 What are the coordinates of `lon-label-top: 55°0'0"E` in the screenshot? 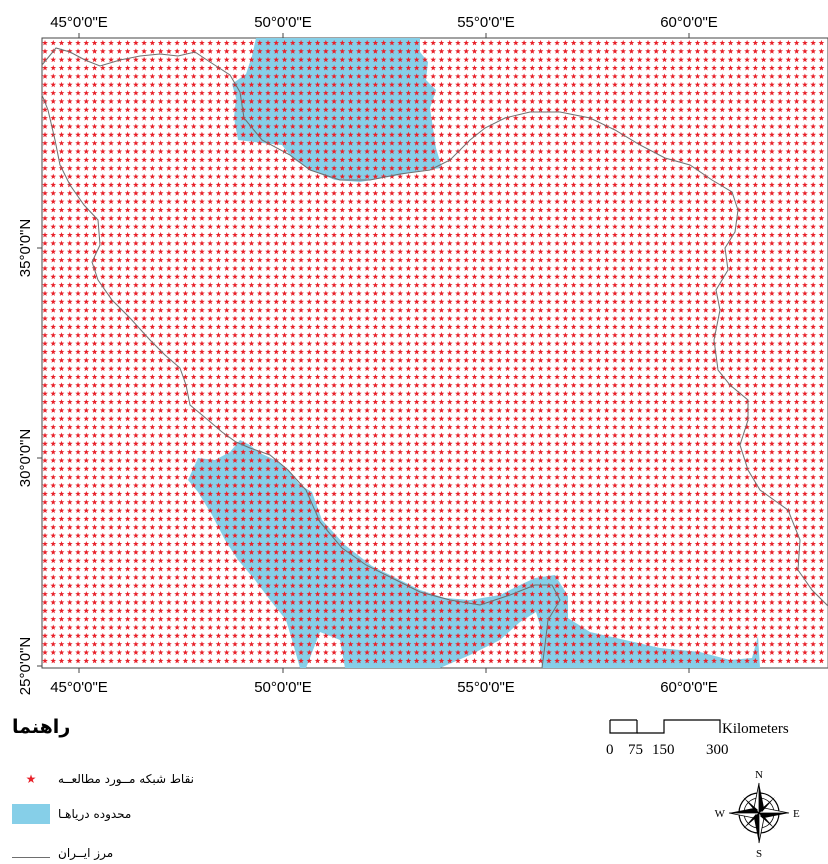 It's located at (486, 22).